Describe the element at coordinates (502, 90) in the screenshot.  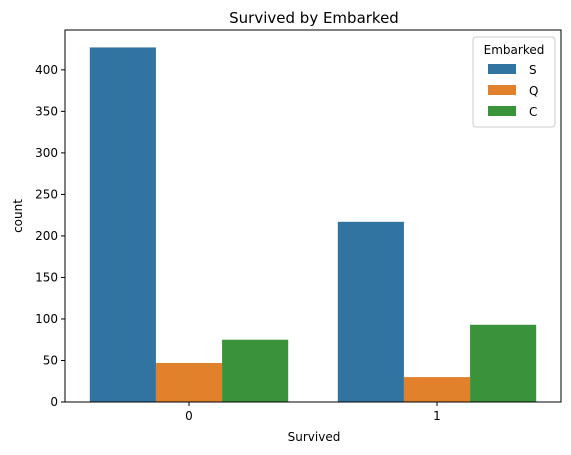
I see `legend-swatch-Q` at that location.